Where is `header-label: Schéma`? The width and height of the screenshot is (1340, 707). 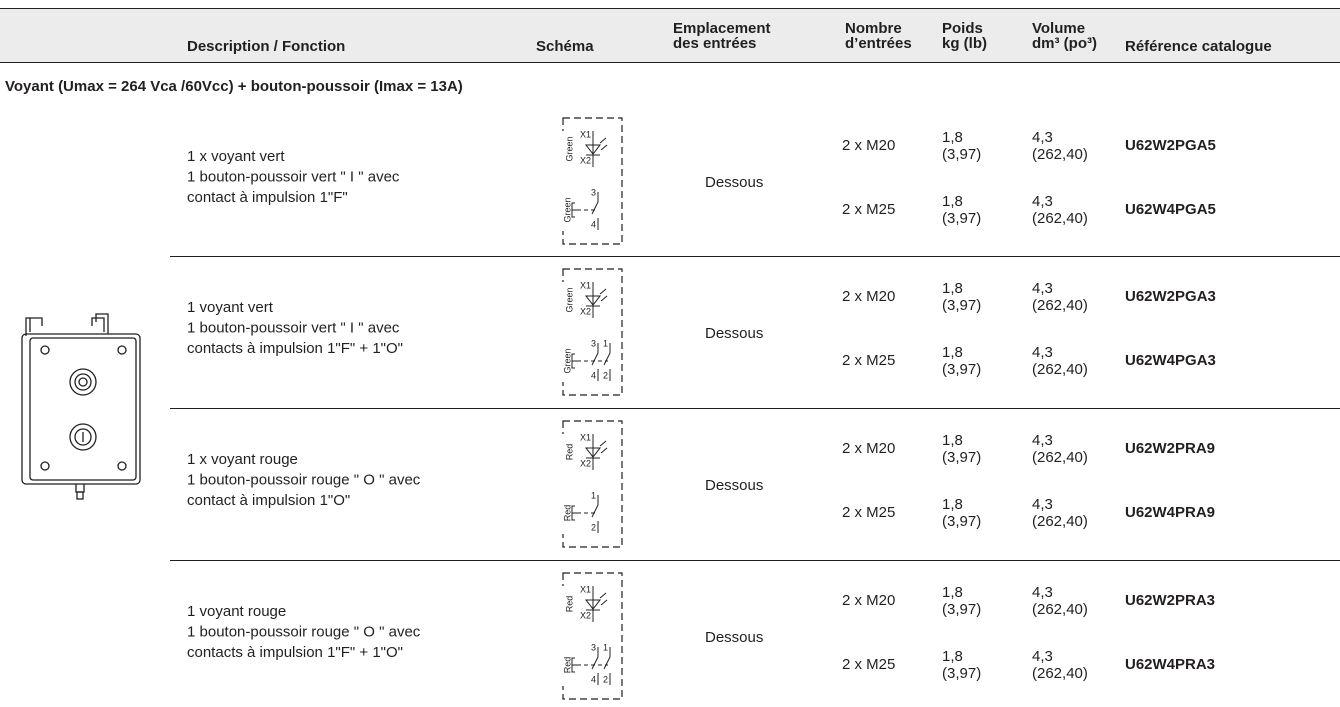 header-label: Schéma is located at coordinates (565, 46).